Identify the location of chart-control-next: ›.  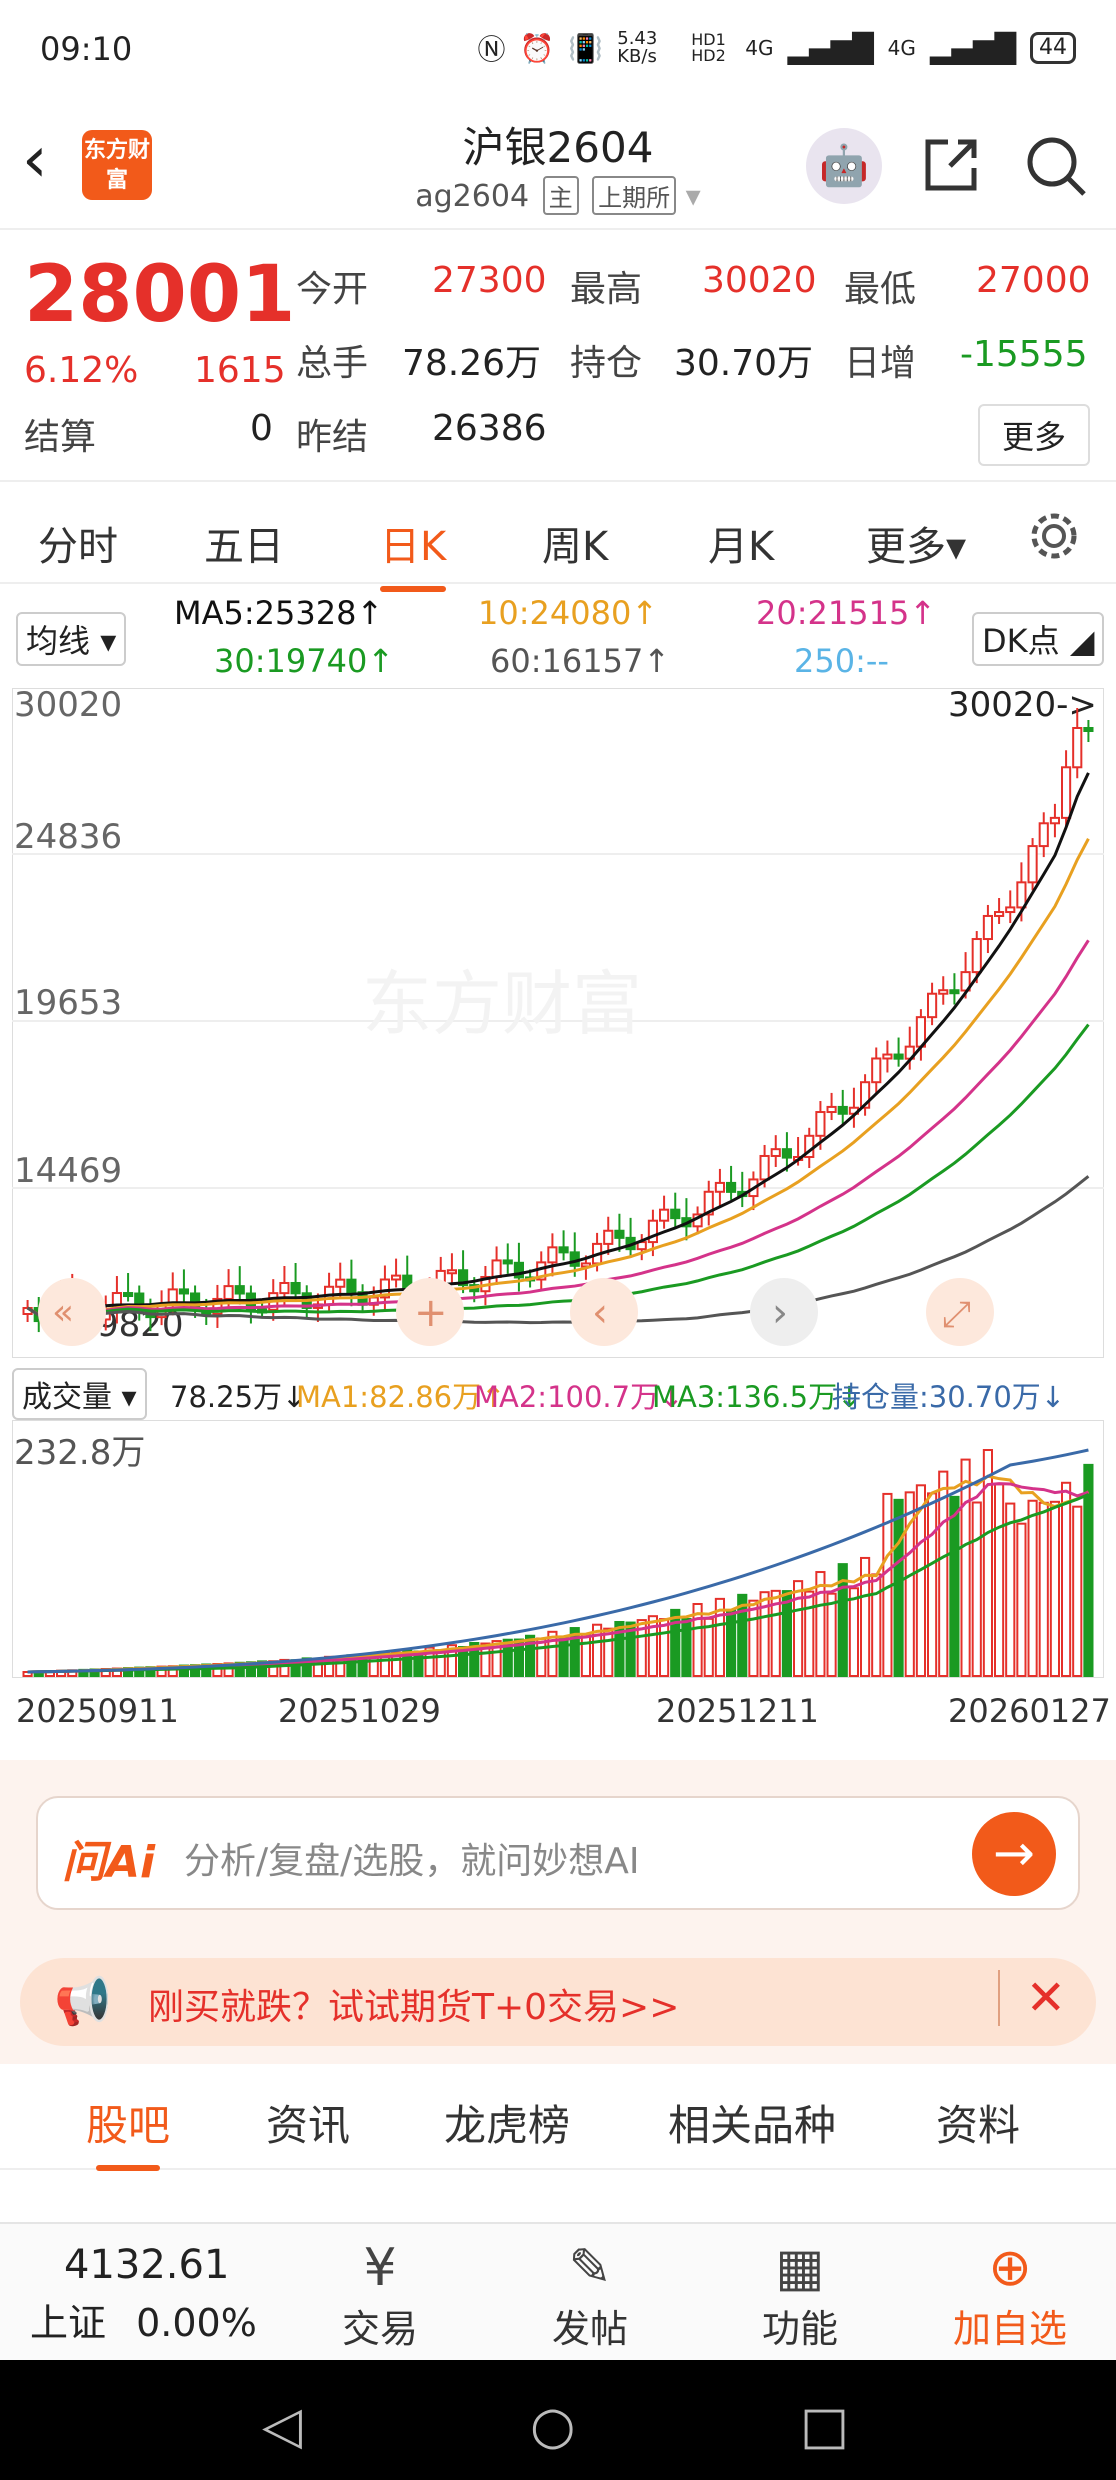
(784, 1312).